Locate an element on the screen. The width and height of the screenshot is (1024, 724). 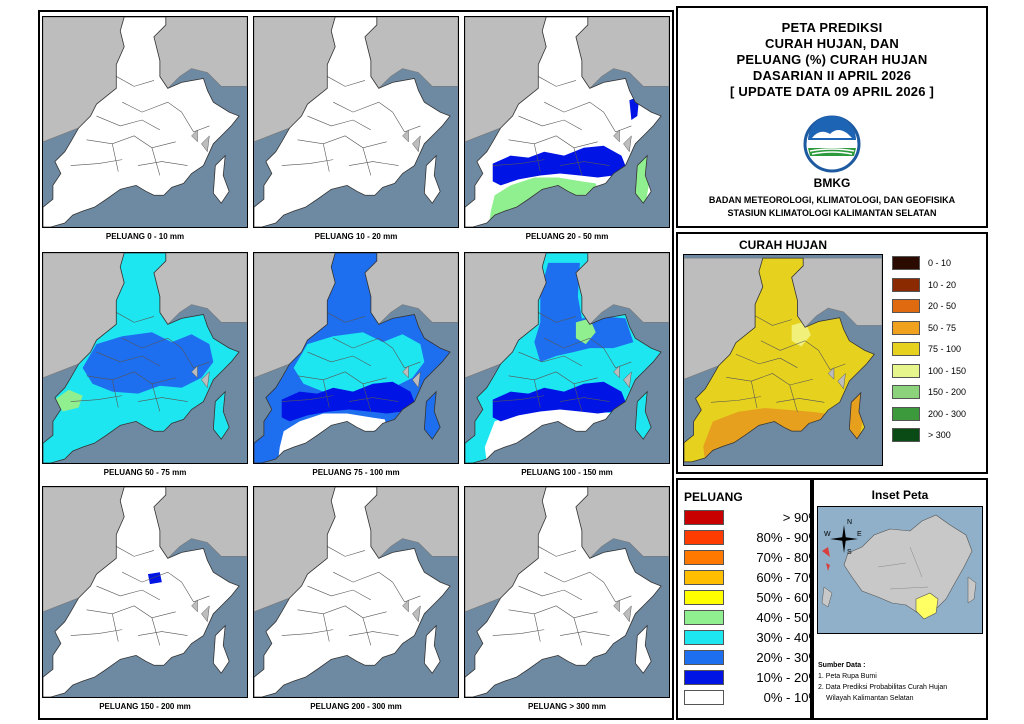
probability-legend-item: 10% - 20% is located at coordinates (752, 677).